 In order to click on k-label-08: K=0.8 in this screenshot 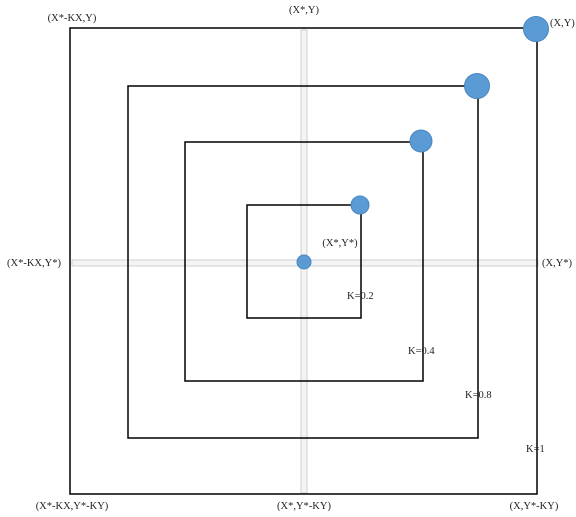, I will do `click(478, 395)`.